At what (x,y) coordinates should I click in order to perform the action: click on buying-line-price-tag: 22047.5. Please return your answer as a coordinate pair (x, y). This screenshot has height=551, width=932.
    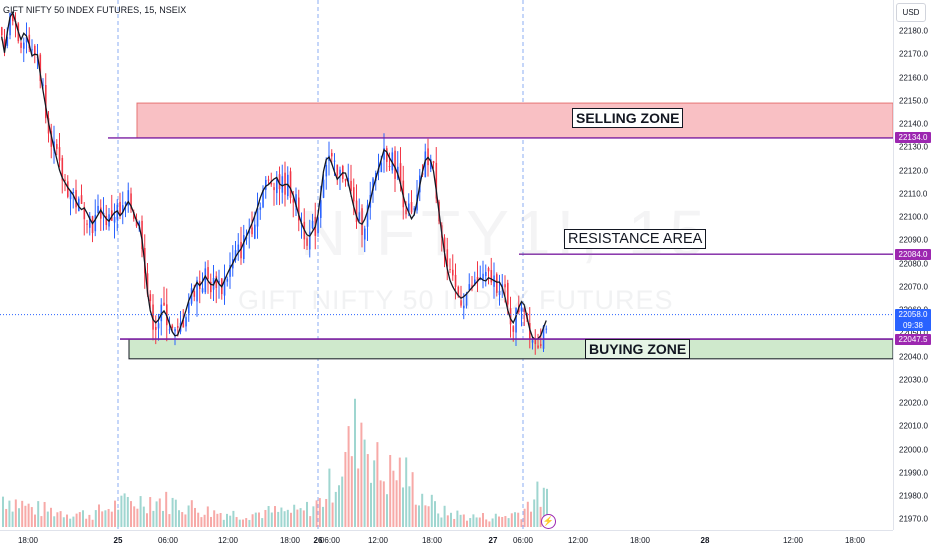
    Looking at the image, I should click on (913, 339).